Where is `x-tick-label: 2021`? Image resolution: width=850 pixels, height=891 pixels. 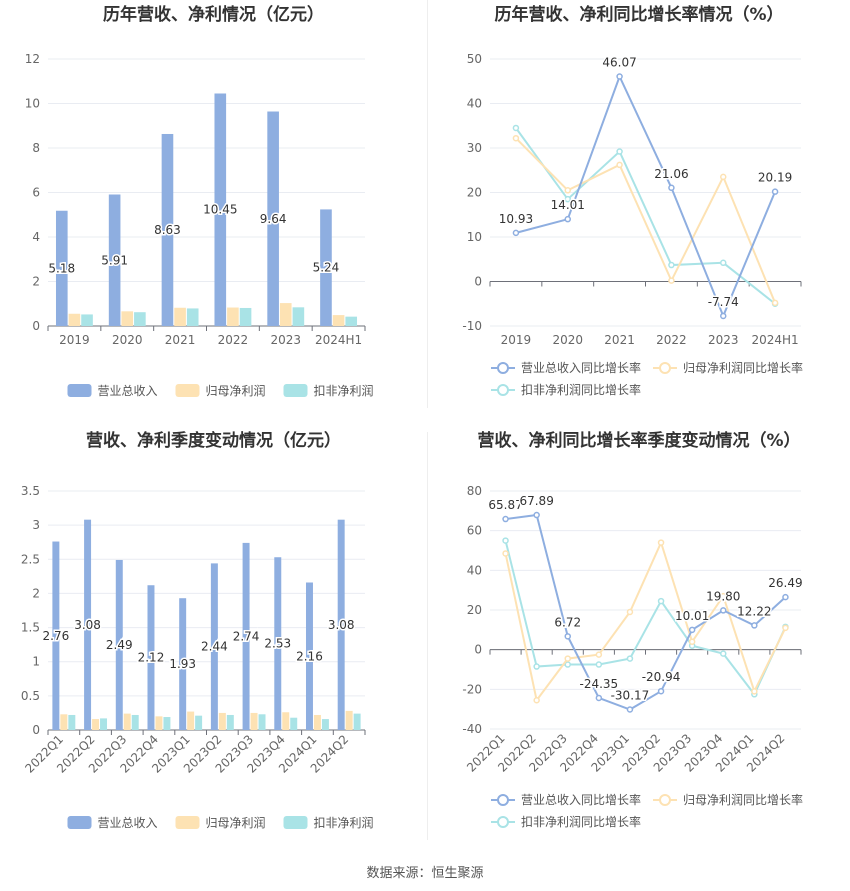 x-tick-label: 2021 is located at coordinates (180, 340).